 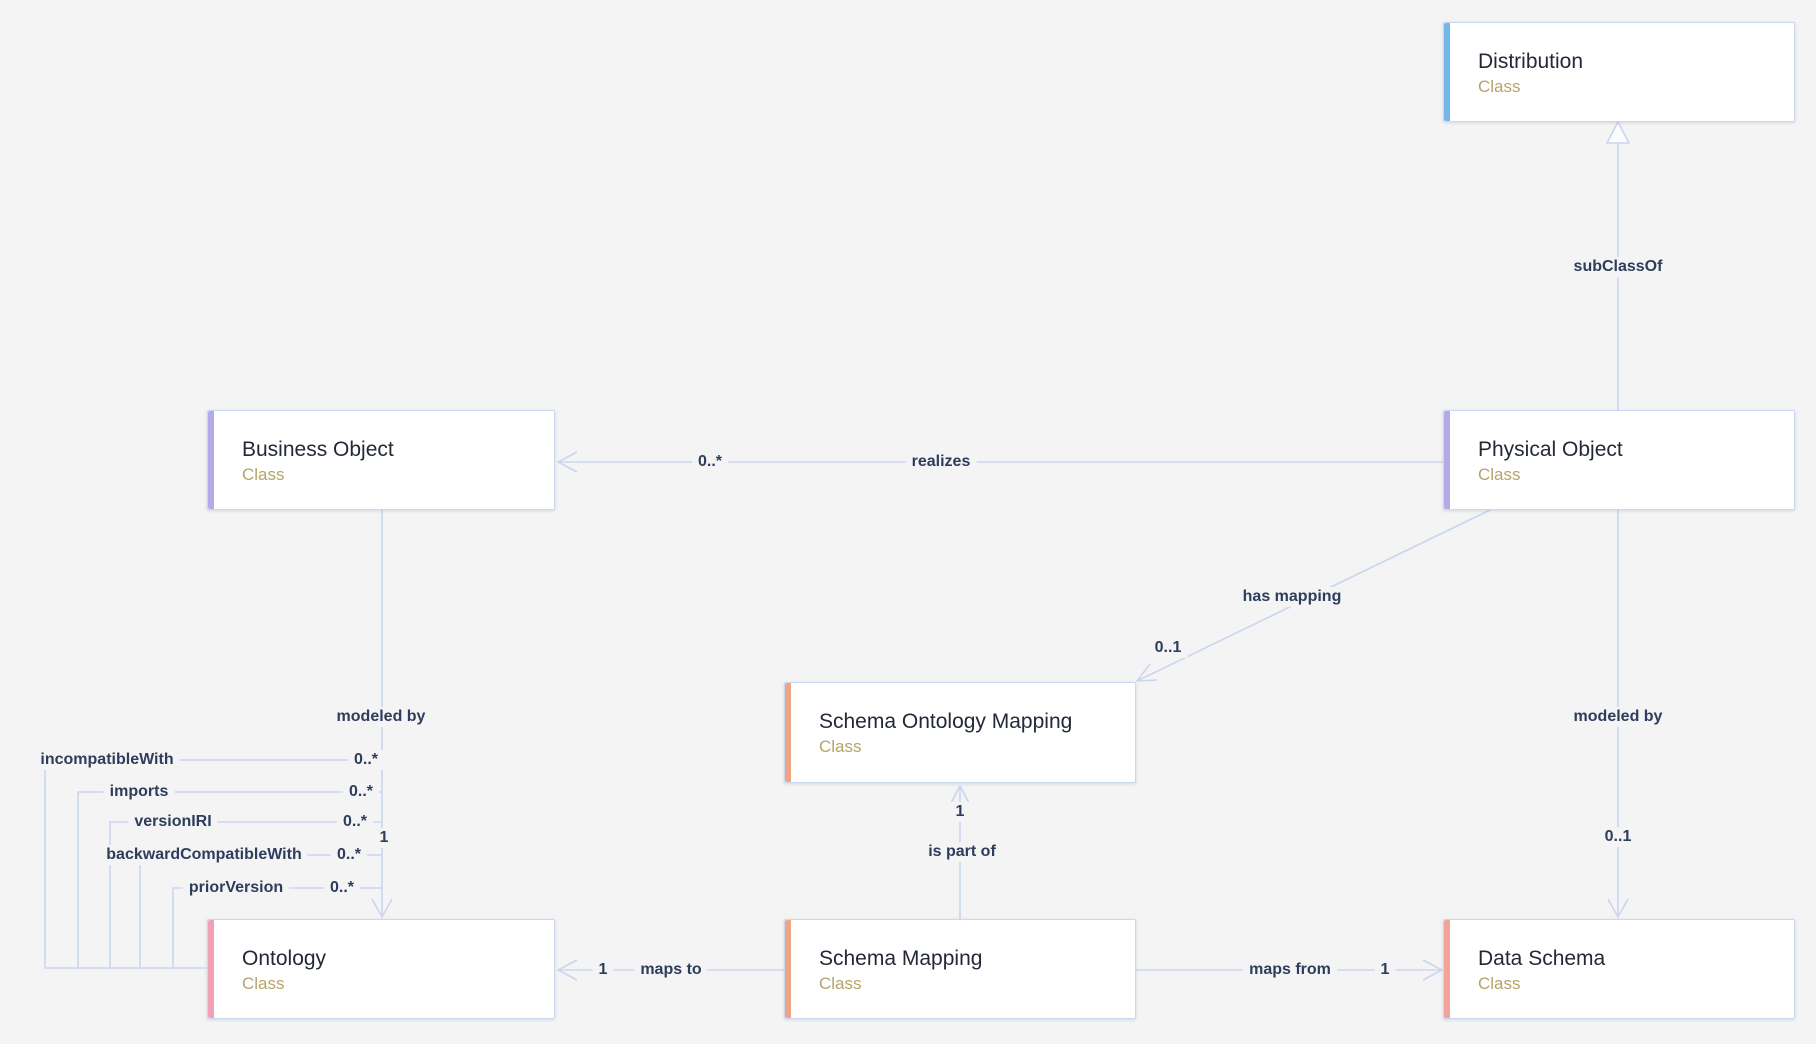 I want to click on node-title: Physical Object, so click(x=1550, y=449).